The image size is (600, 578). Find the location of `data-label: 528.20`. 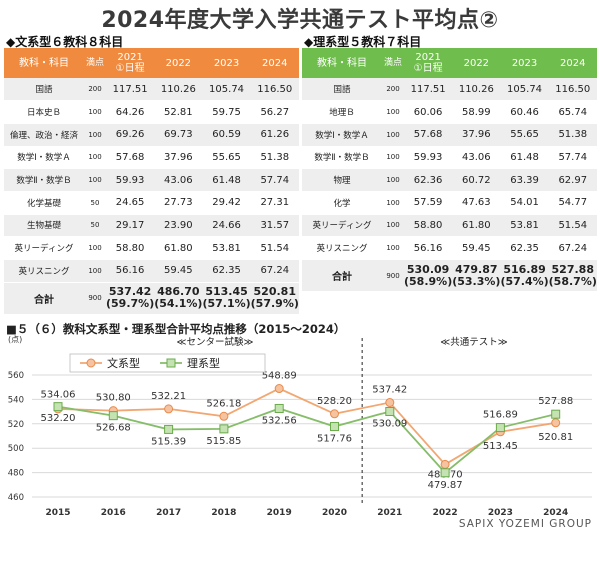

data-label: 528.20 is located at coordinates (334, 401).